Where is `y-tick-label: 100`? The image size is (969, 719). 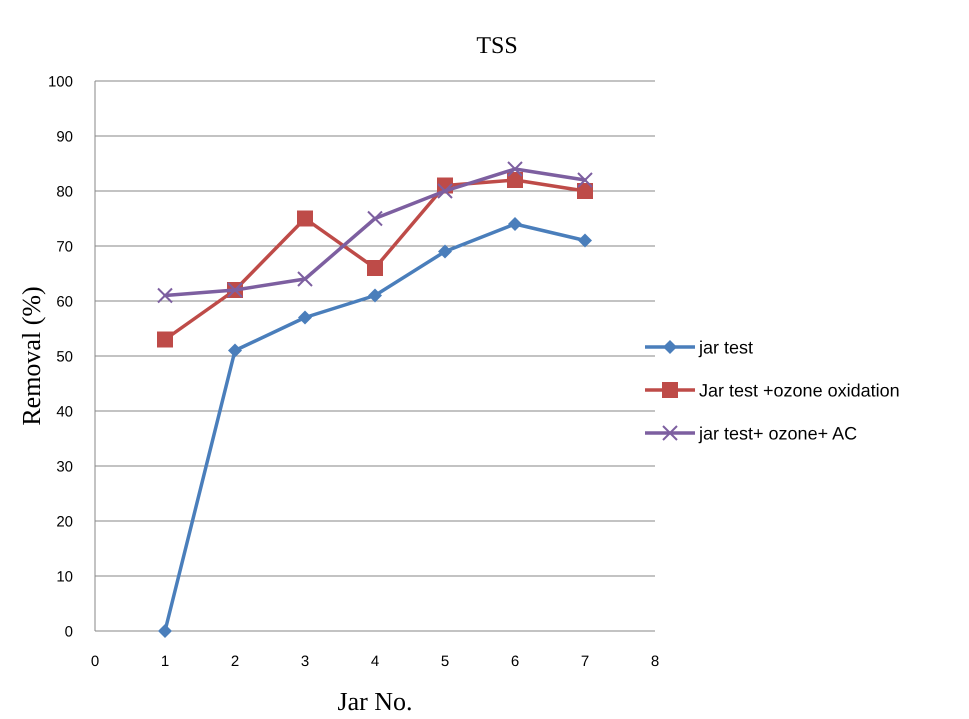
y-tick-label: 100 is located at coordinates (60, 81).